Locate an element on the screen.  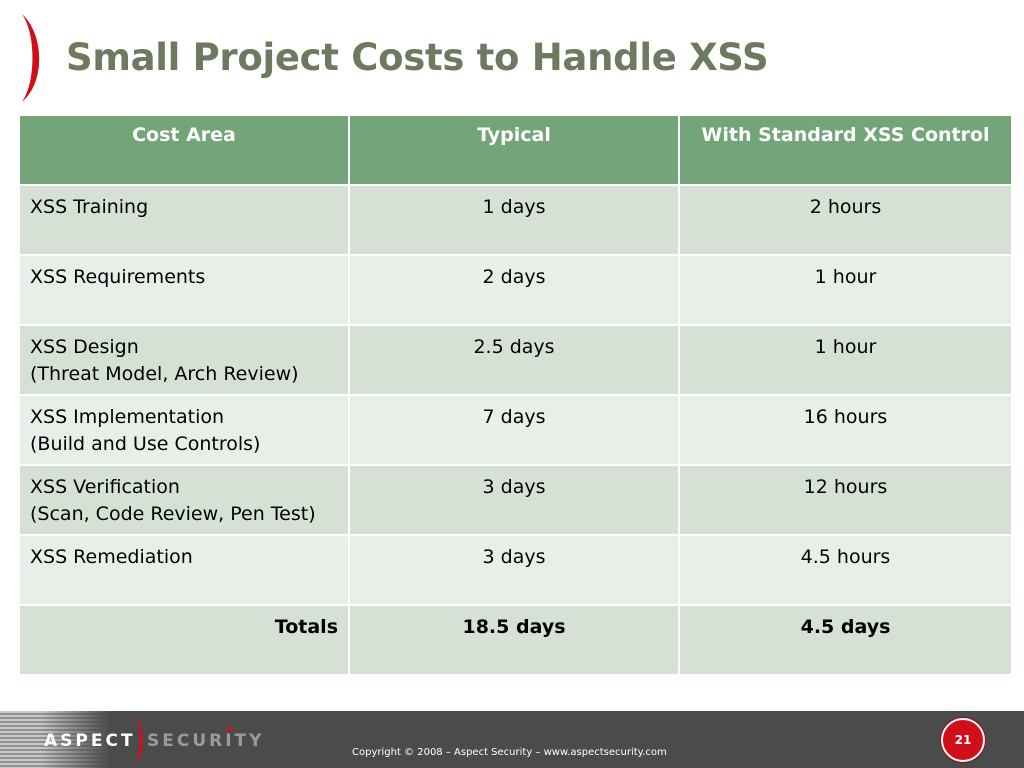
table-row: XSS Requirements 2 days 1 hour is located at coordinates (515, 290).